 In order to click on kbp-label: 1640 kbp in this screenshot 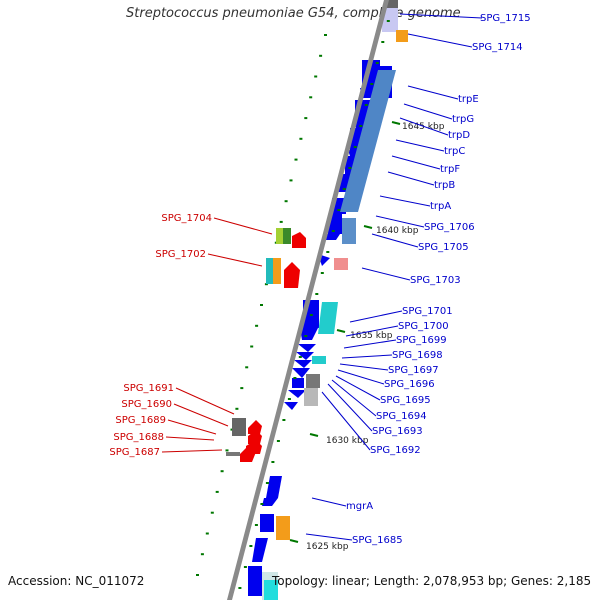, I will do `click(397, 231)`.